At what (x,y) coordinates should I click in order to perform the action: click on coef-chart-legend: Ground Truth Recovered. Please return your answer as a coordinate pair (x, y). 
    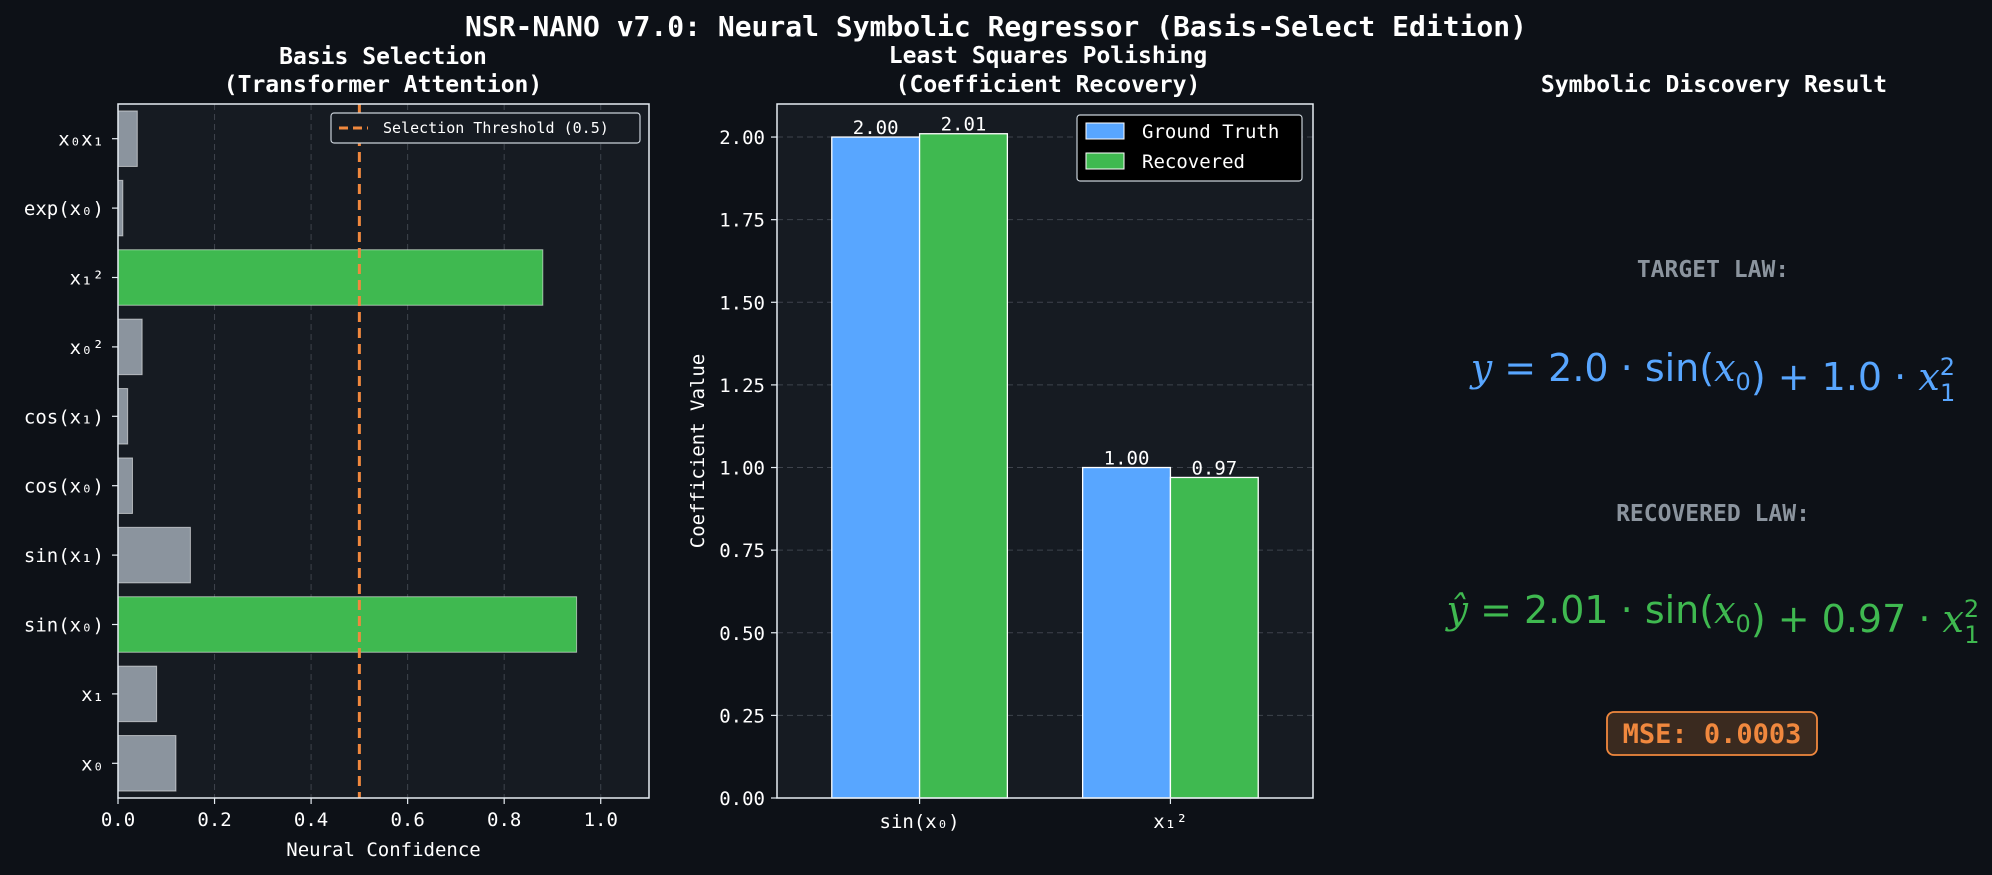
    Looking at the image, I should click on (1189, 148).